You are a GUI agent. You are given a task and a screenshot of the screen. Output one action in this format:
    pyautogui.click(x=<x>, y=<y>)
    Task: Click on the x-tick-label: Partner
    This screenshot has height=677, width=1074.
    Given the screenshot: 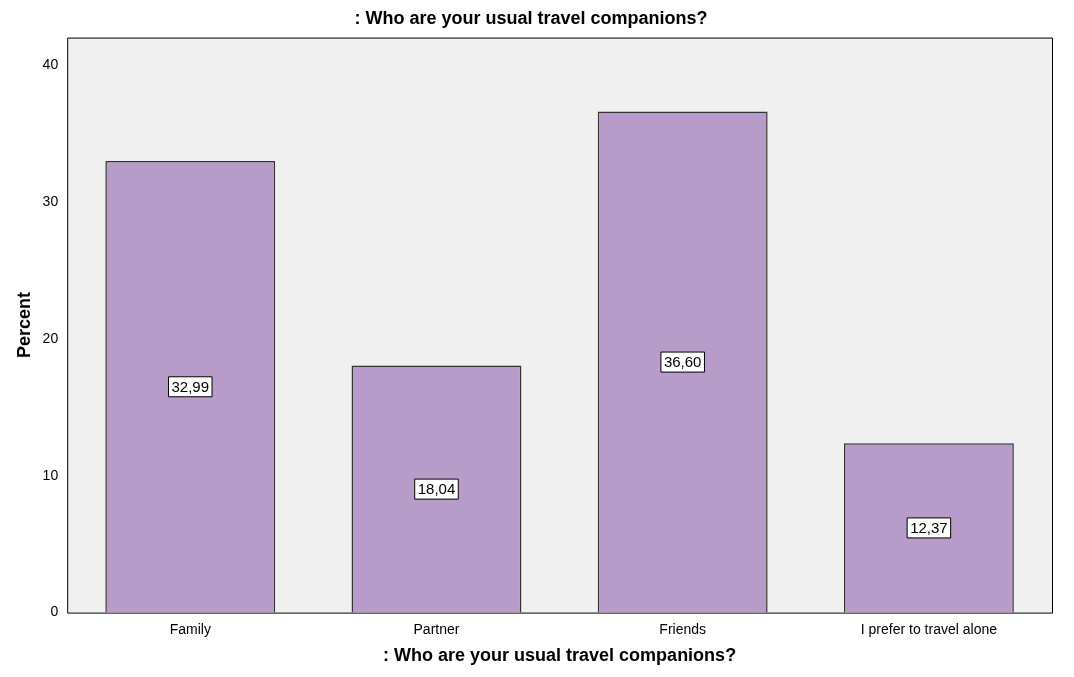 What is the action you would take?
    pyautogui.click(x=436, y=628)
    